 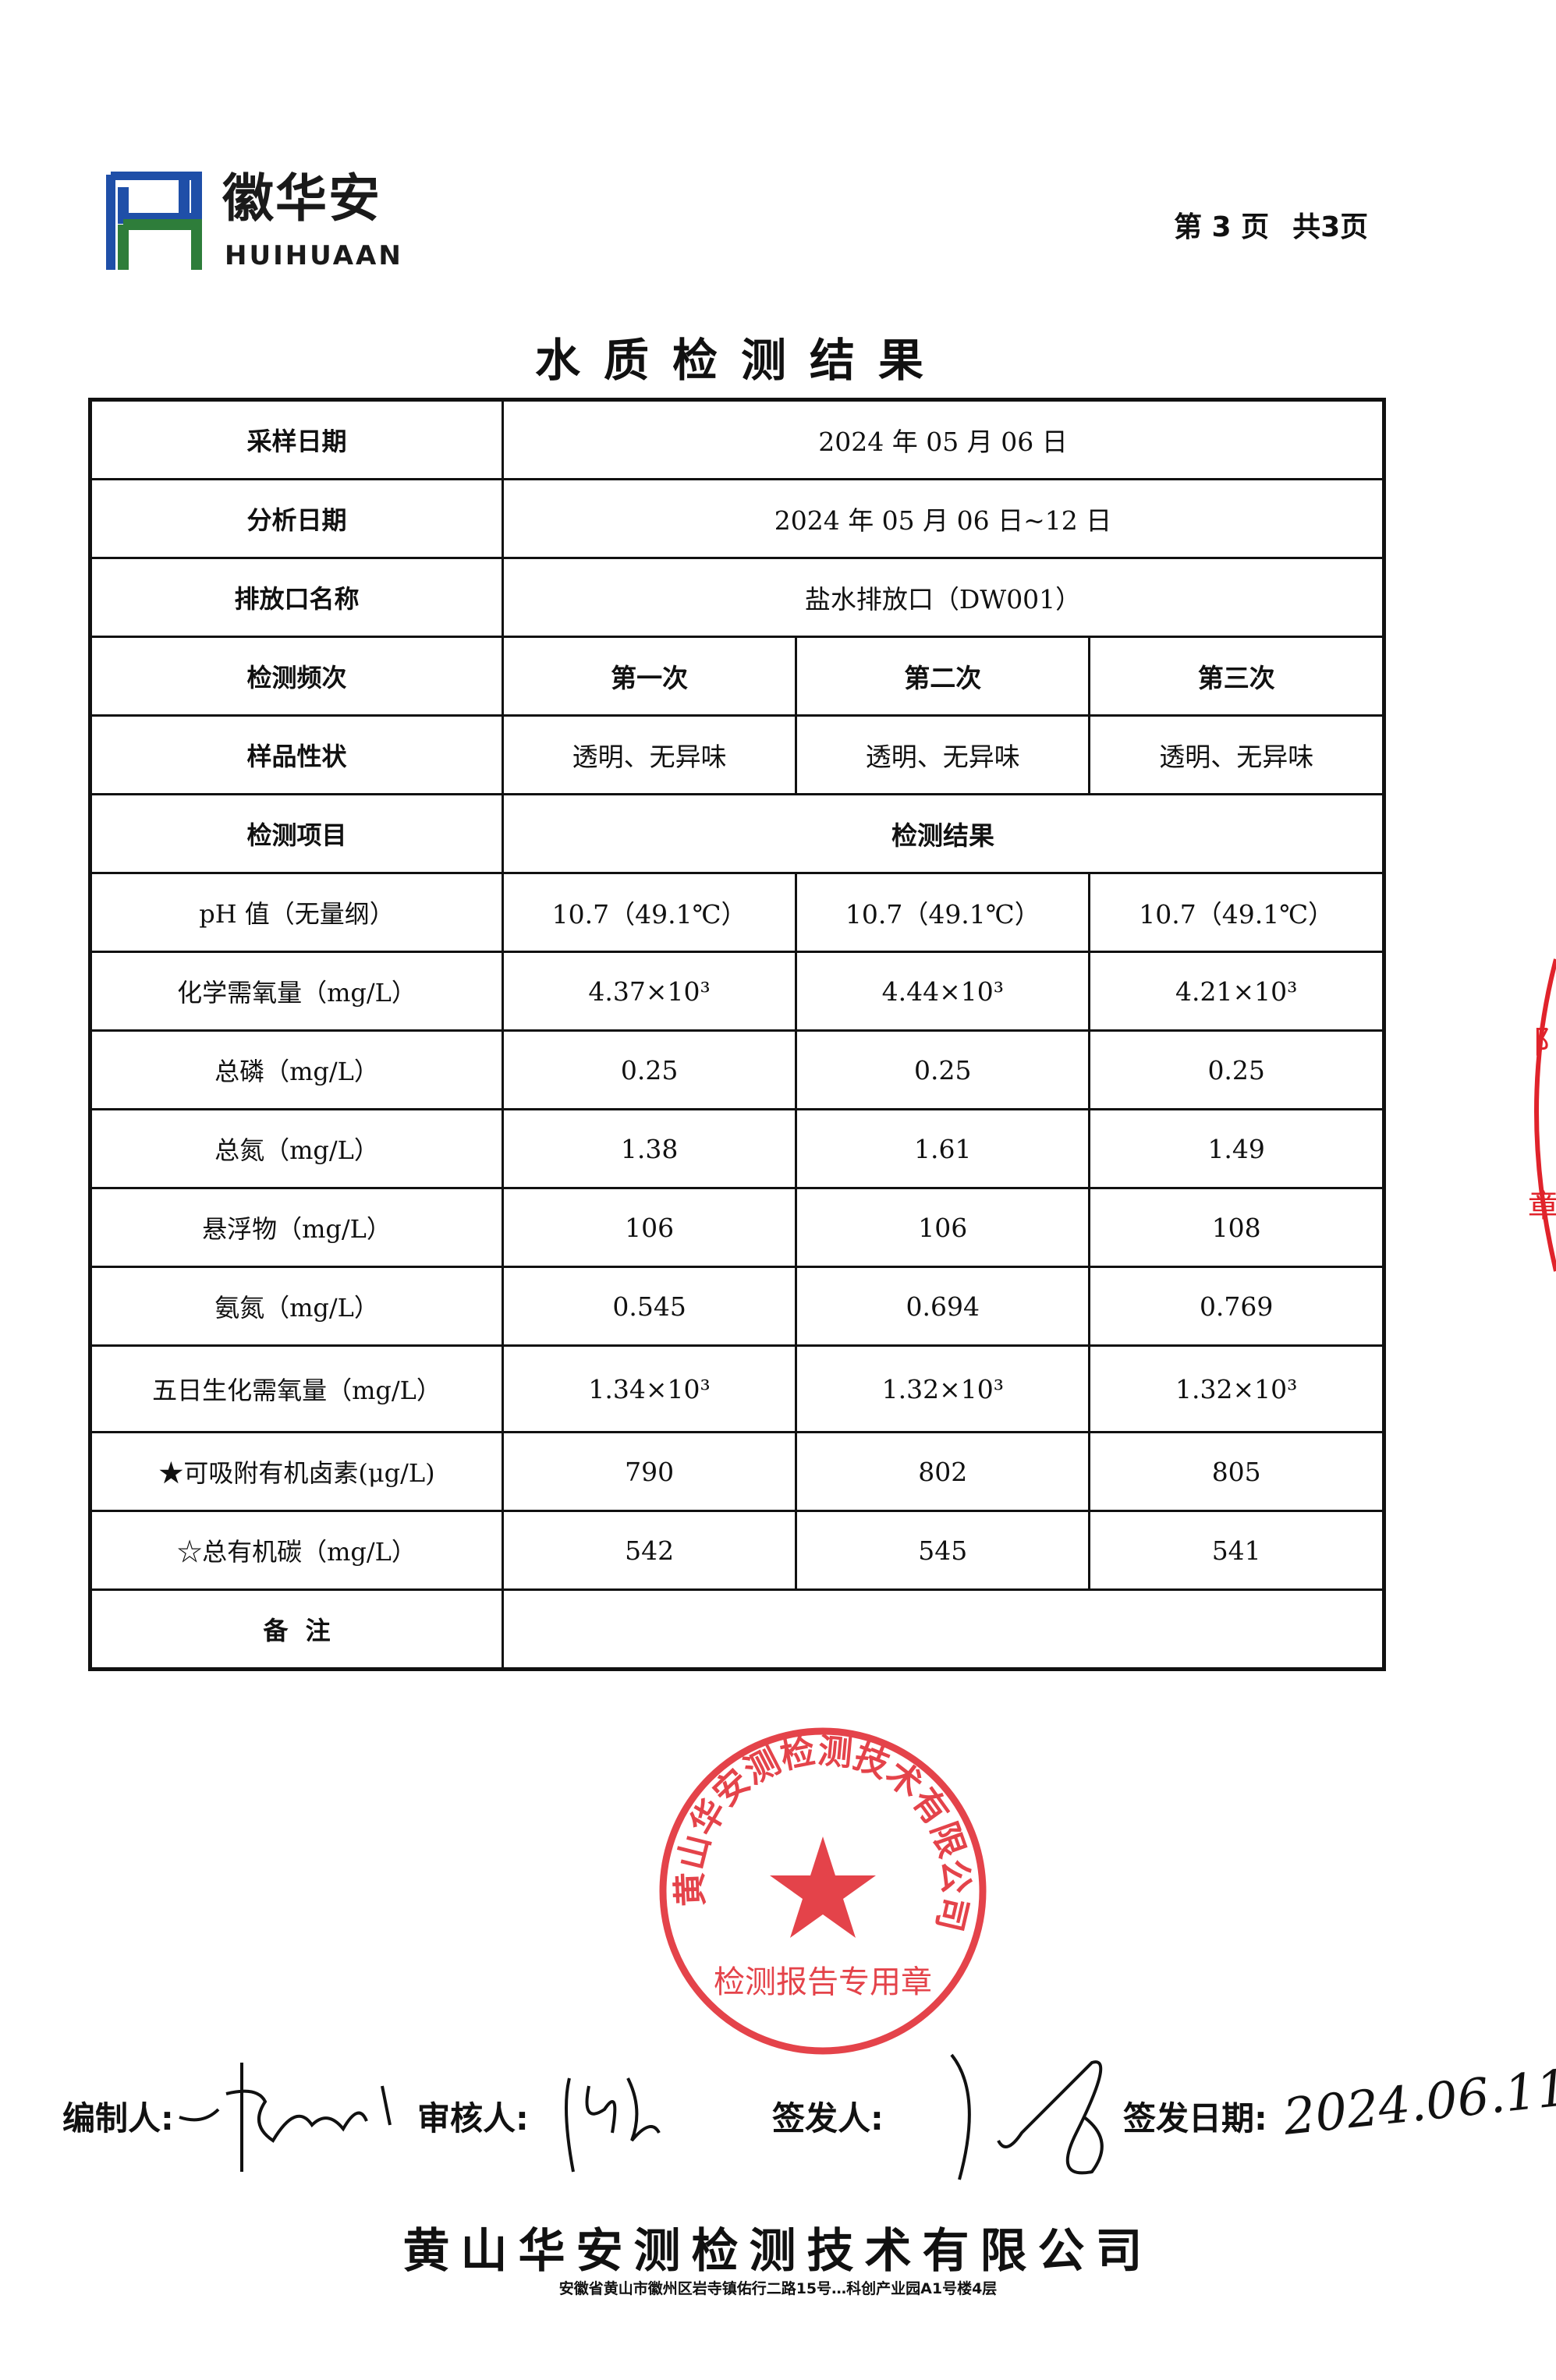 What do you see at coordinates (154, 221) in the screenshot?
I see `company-logo` at bounding box center [154, 221].